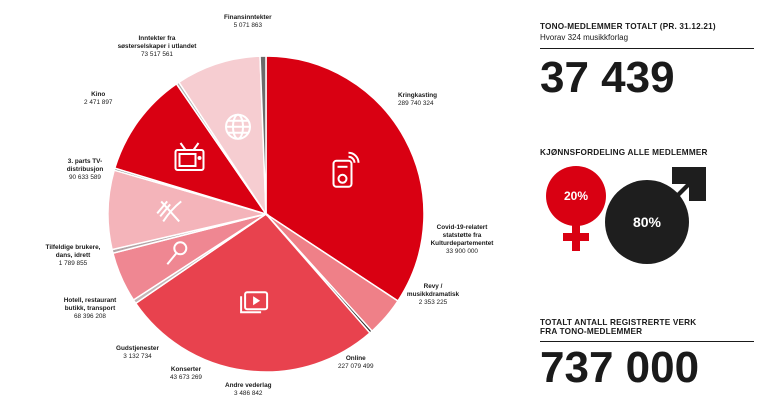 The width and height of the screenshot is (768, 416). I want to click on play-icon, so click(254, 302).